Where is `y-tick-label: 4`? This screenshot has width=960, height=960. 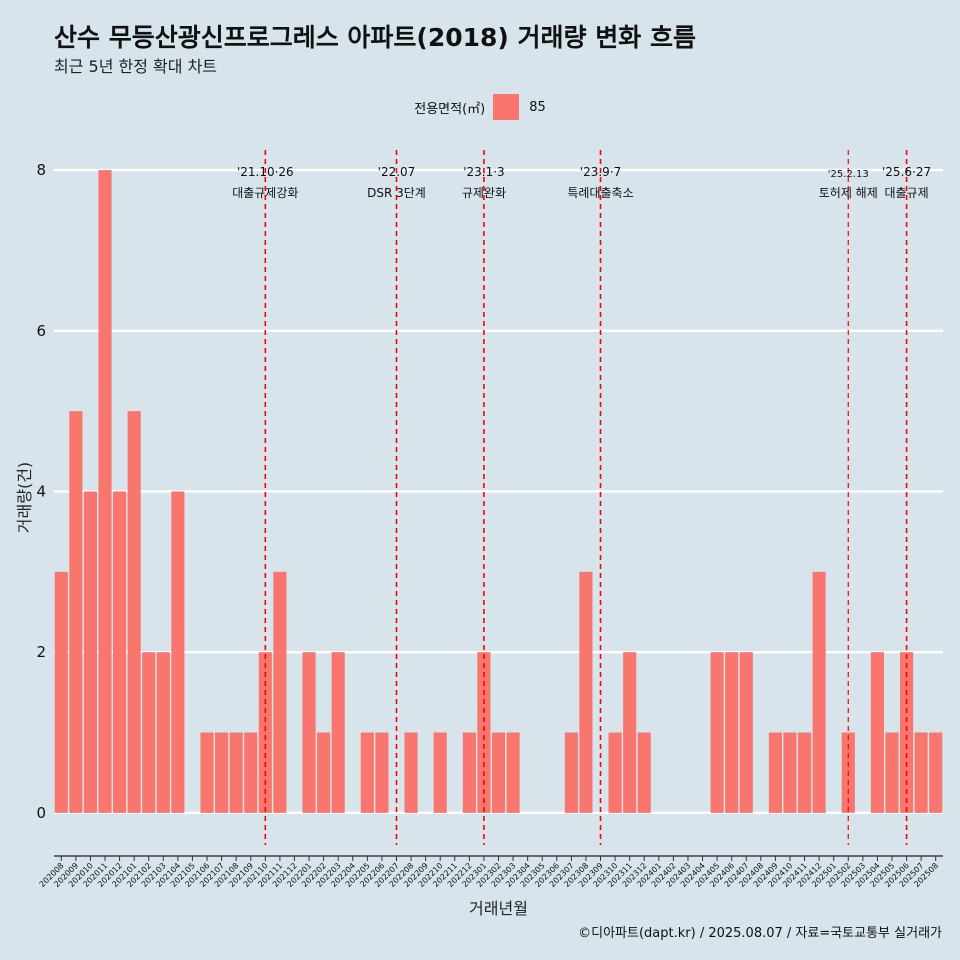
y-tick-label: 4 is located at coordinates (41, 491).